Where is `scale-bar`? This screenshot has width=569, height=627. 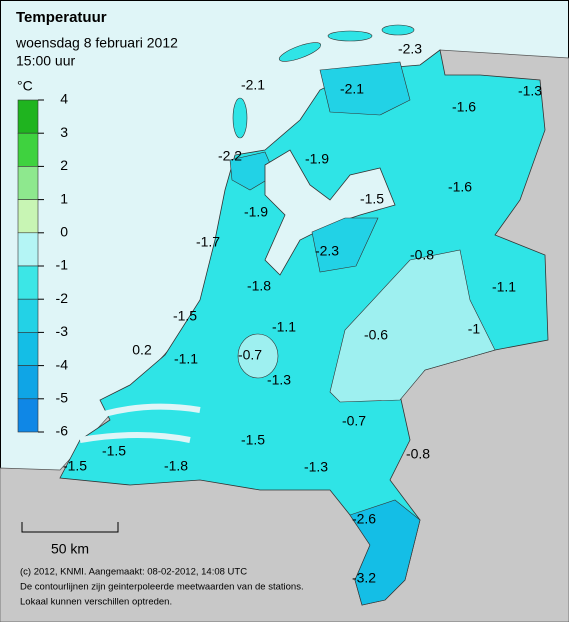 scale-bar is located at coordinates (70, 527).